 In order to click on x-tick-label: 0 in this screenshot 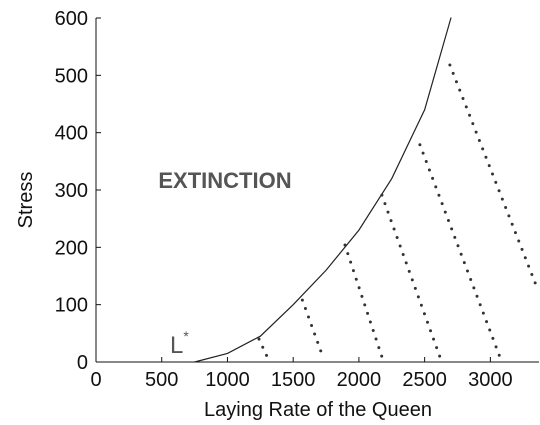, I will do `click(95, 380)`.